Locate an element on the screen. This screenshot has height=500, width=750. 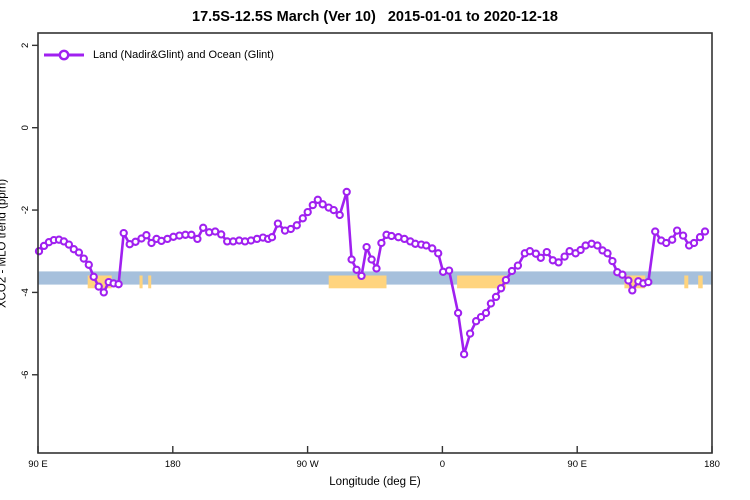
legend-marker-icon is located at coordinates (64, 55).